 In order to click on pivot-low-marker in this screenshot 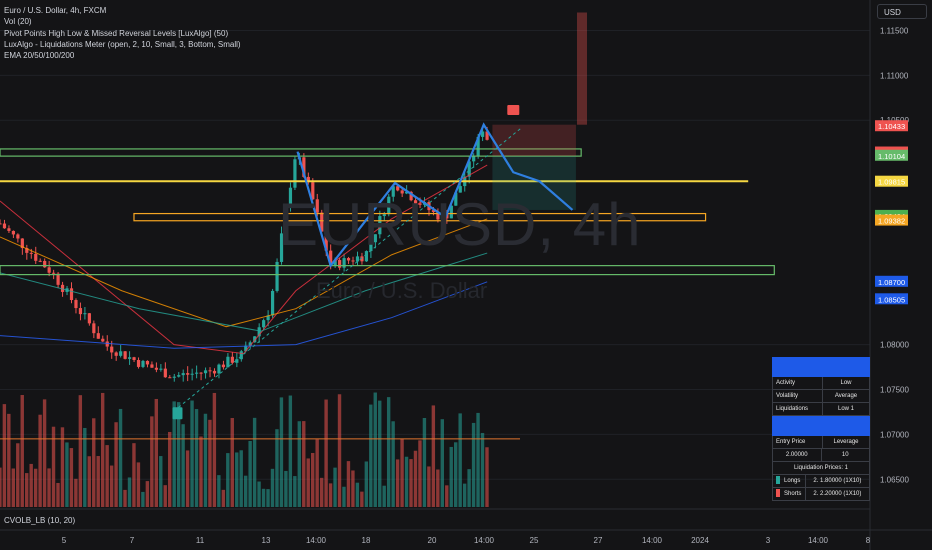, I will do `click(177, 413)`.